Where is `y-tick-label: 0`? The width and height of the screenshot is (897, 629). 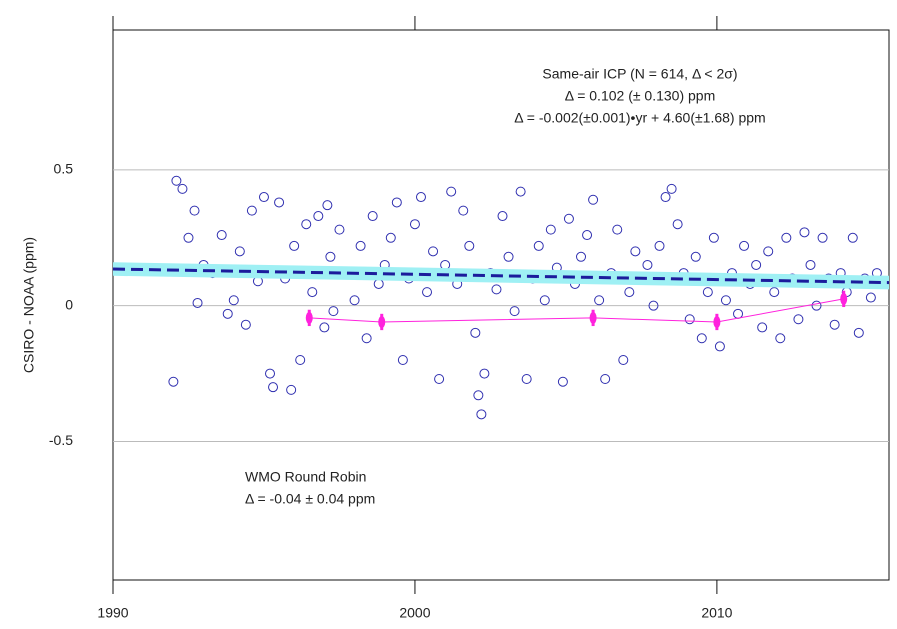
y-tick-label: 0 is located at coordinates (69, 304).